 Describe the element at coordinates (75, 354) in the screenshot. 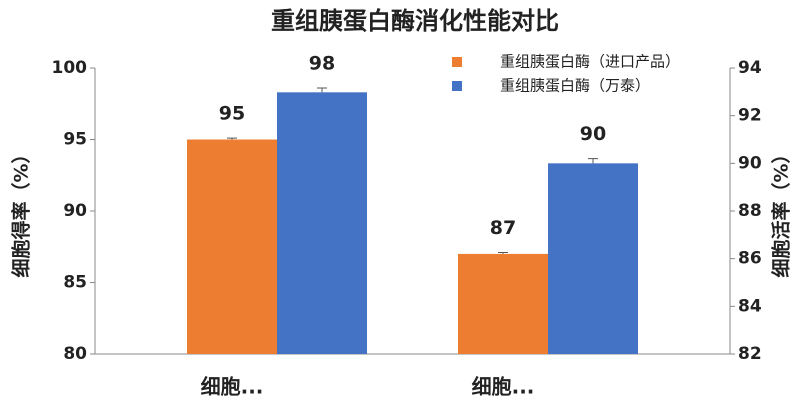

I see `y-tick-label: 80` at that location.